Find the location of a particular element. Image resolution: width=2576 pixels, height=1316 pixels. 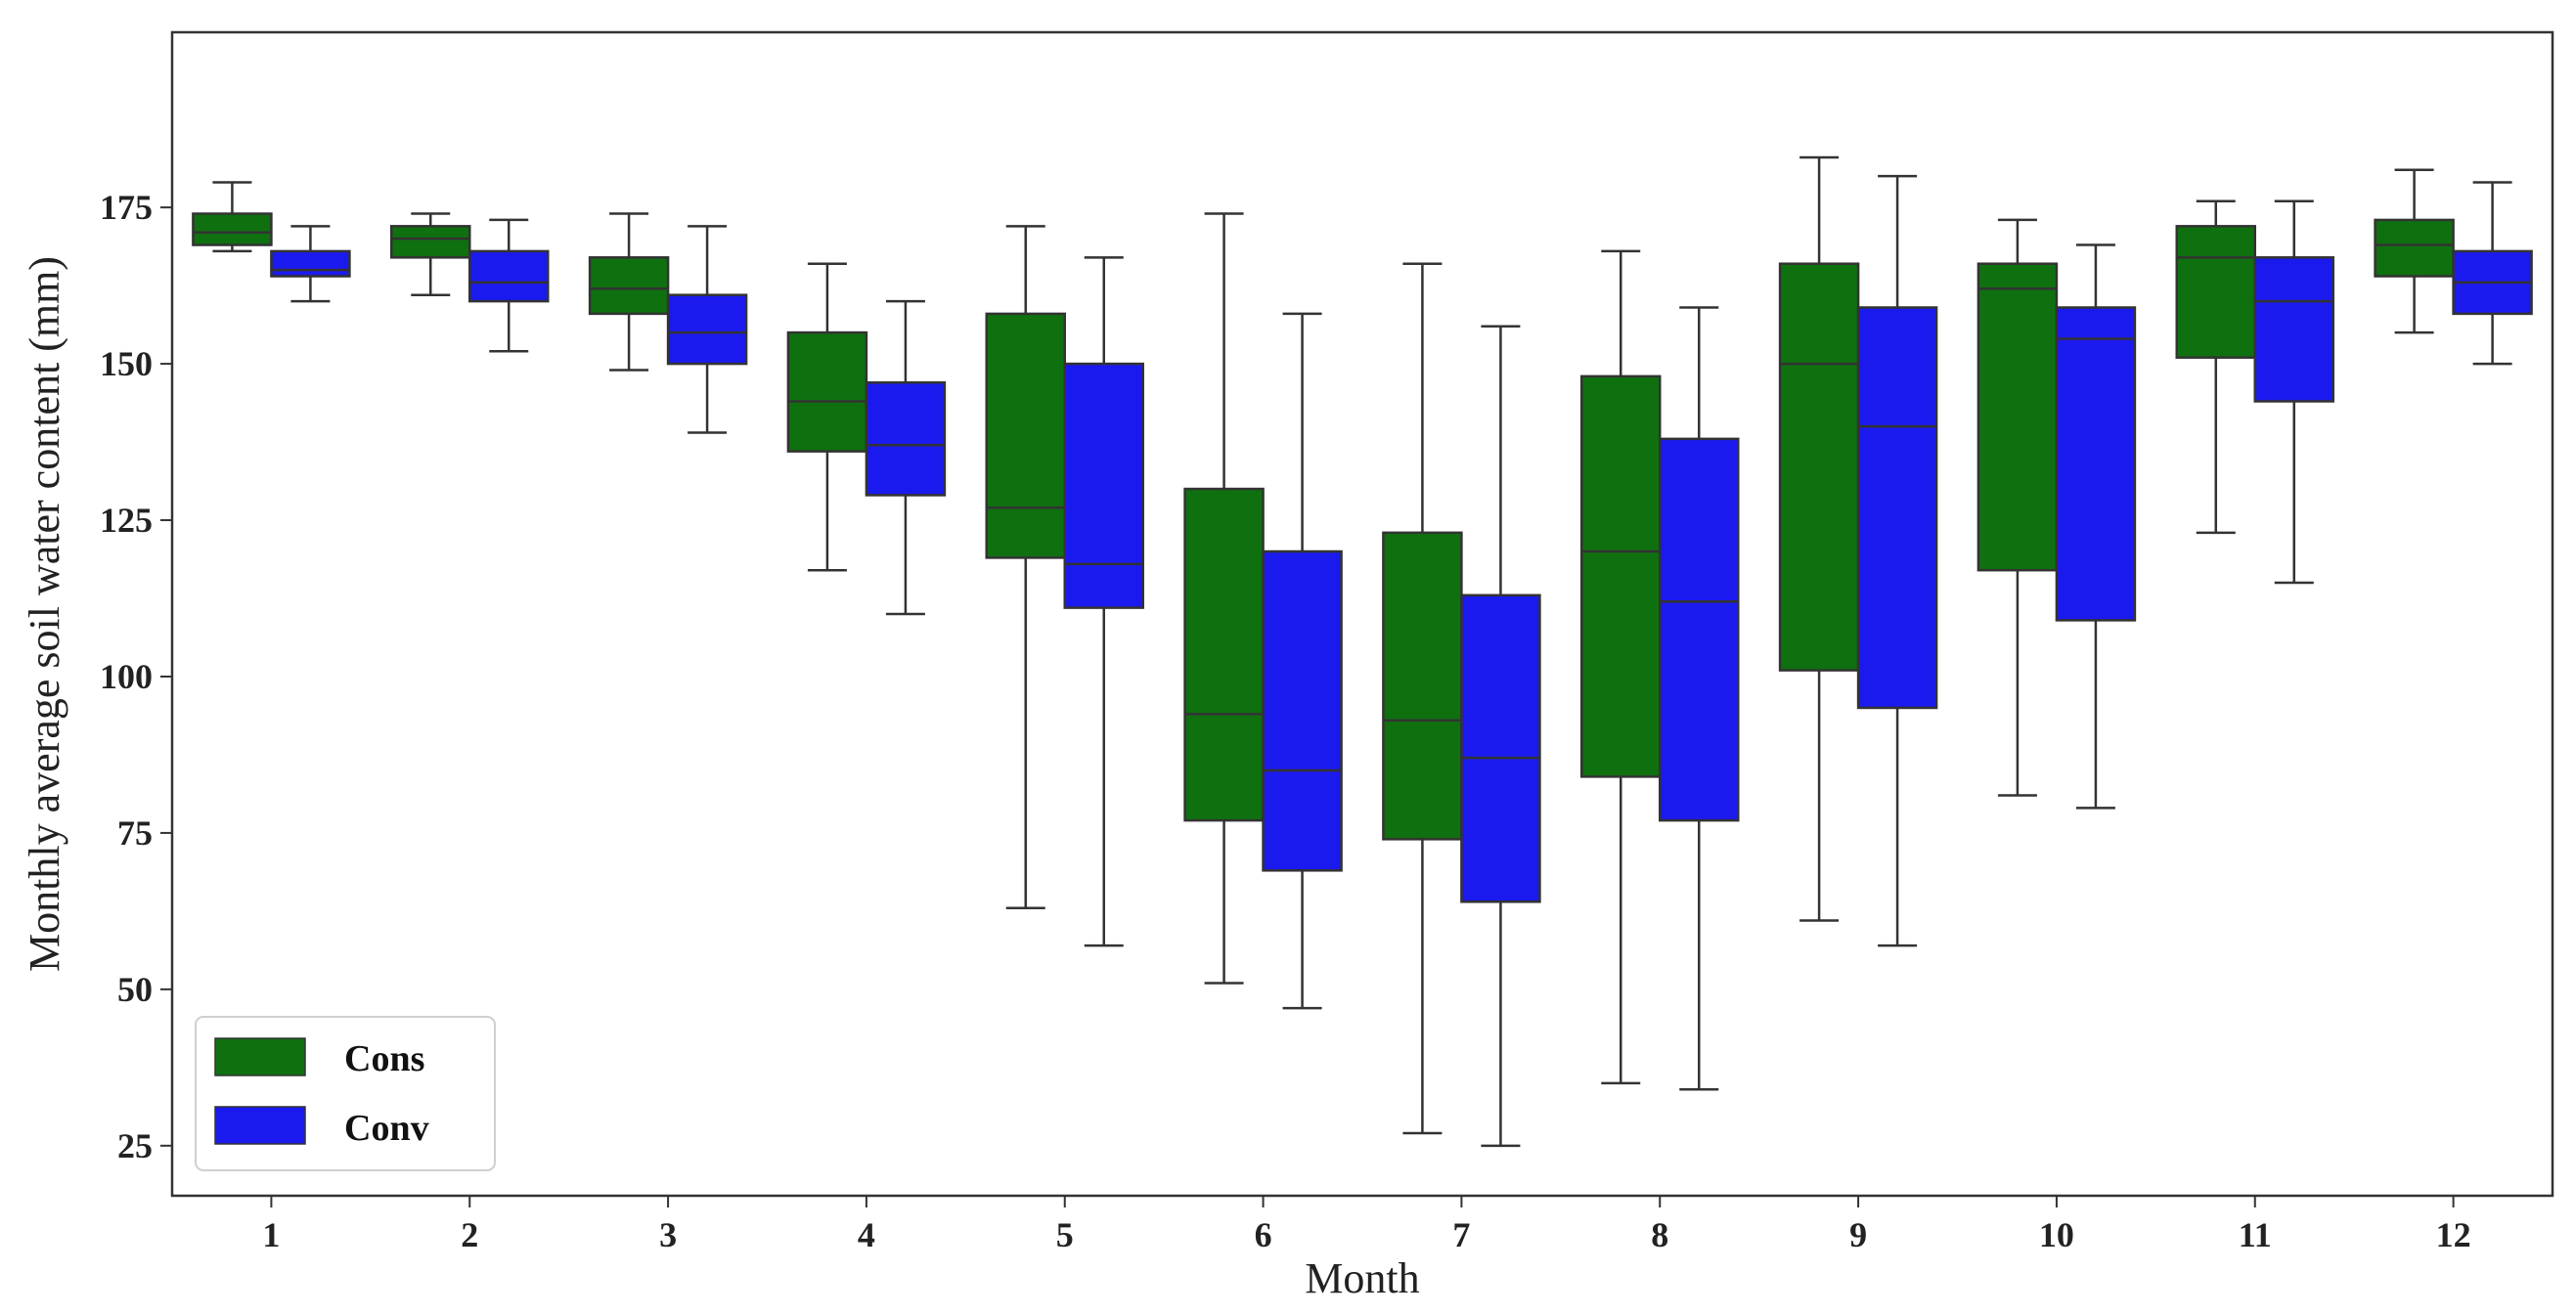

x-tick-label: 2 is located at coordinates (469, 1234).